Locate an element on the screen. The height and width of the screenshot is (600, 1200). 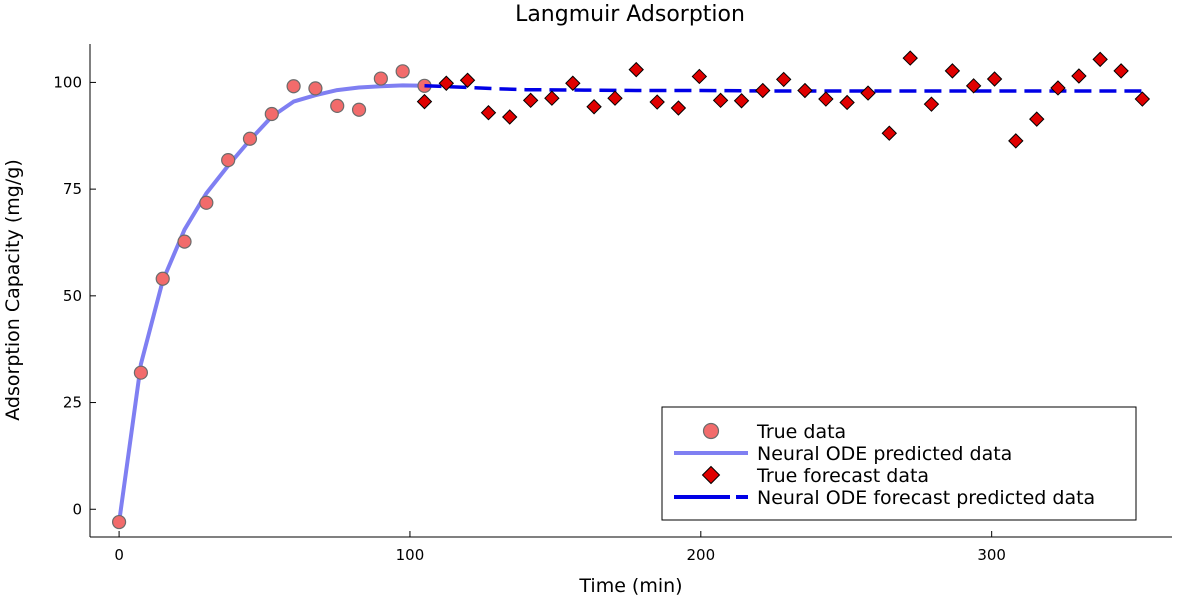
y-tick-label: 50 is located at coordinates (72, 296).